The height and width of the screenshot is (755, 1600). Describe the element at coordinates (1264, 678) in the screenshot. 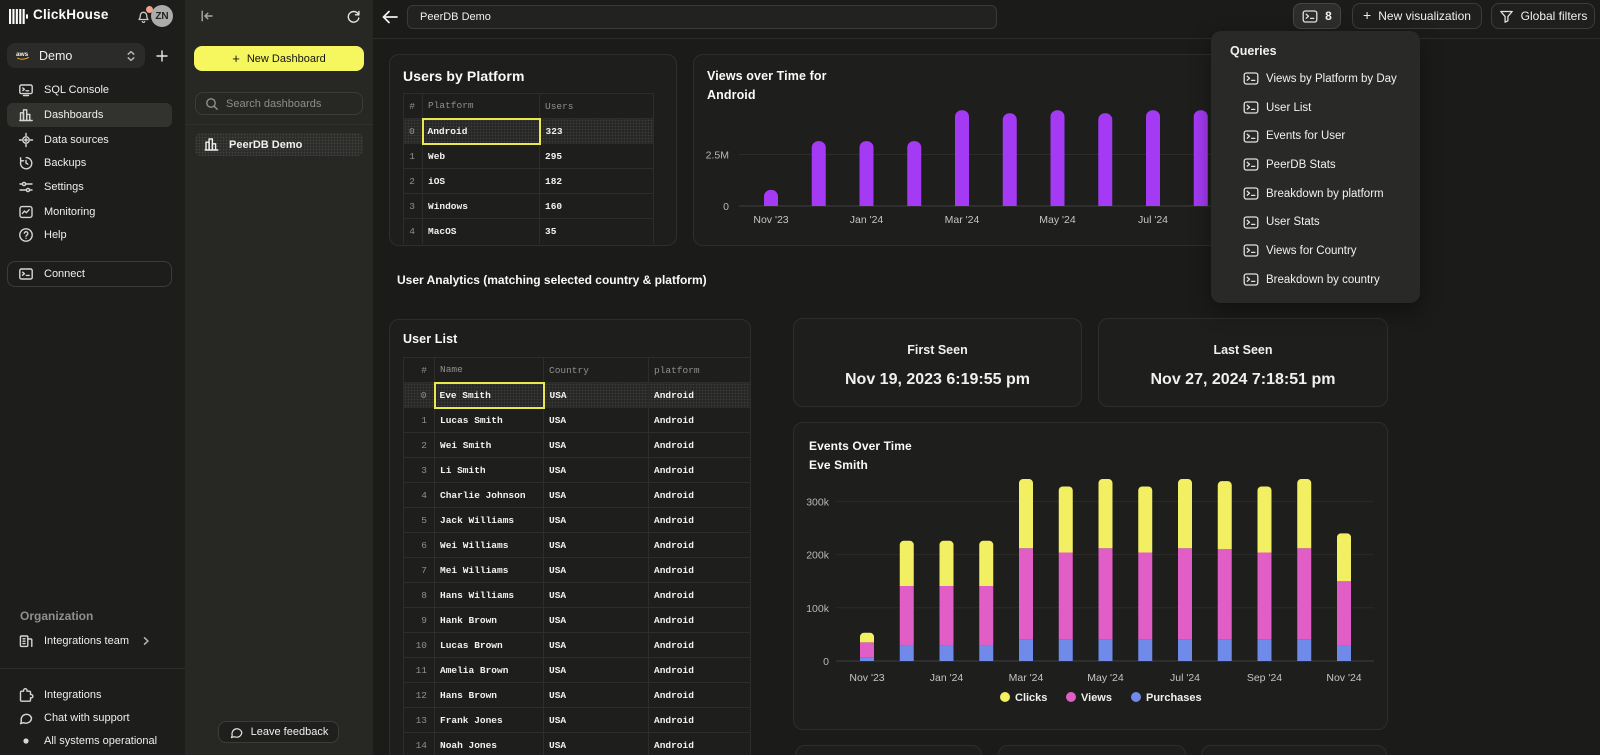

I see `svg-text: Sep '24` at that location.